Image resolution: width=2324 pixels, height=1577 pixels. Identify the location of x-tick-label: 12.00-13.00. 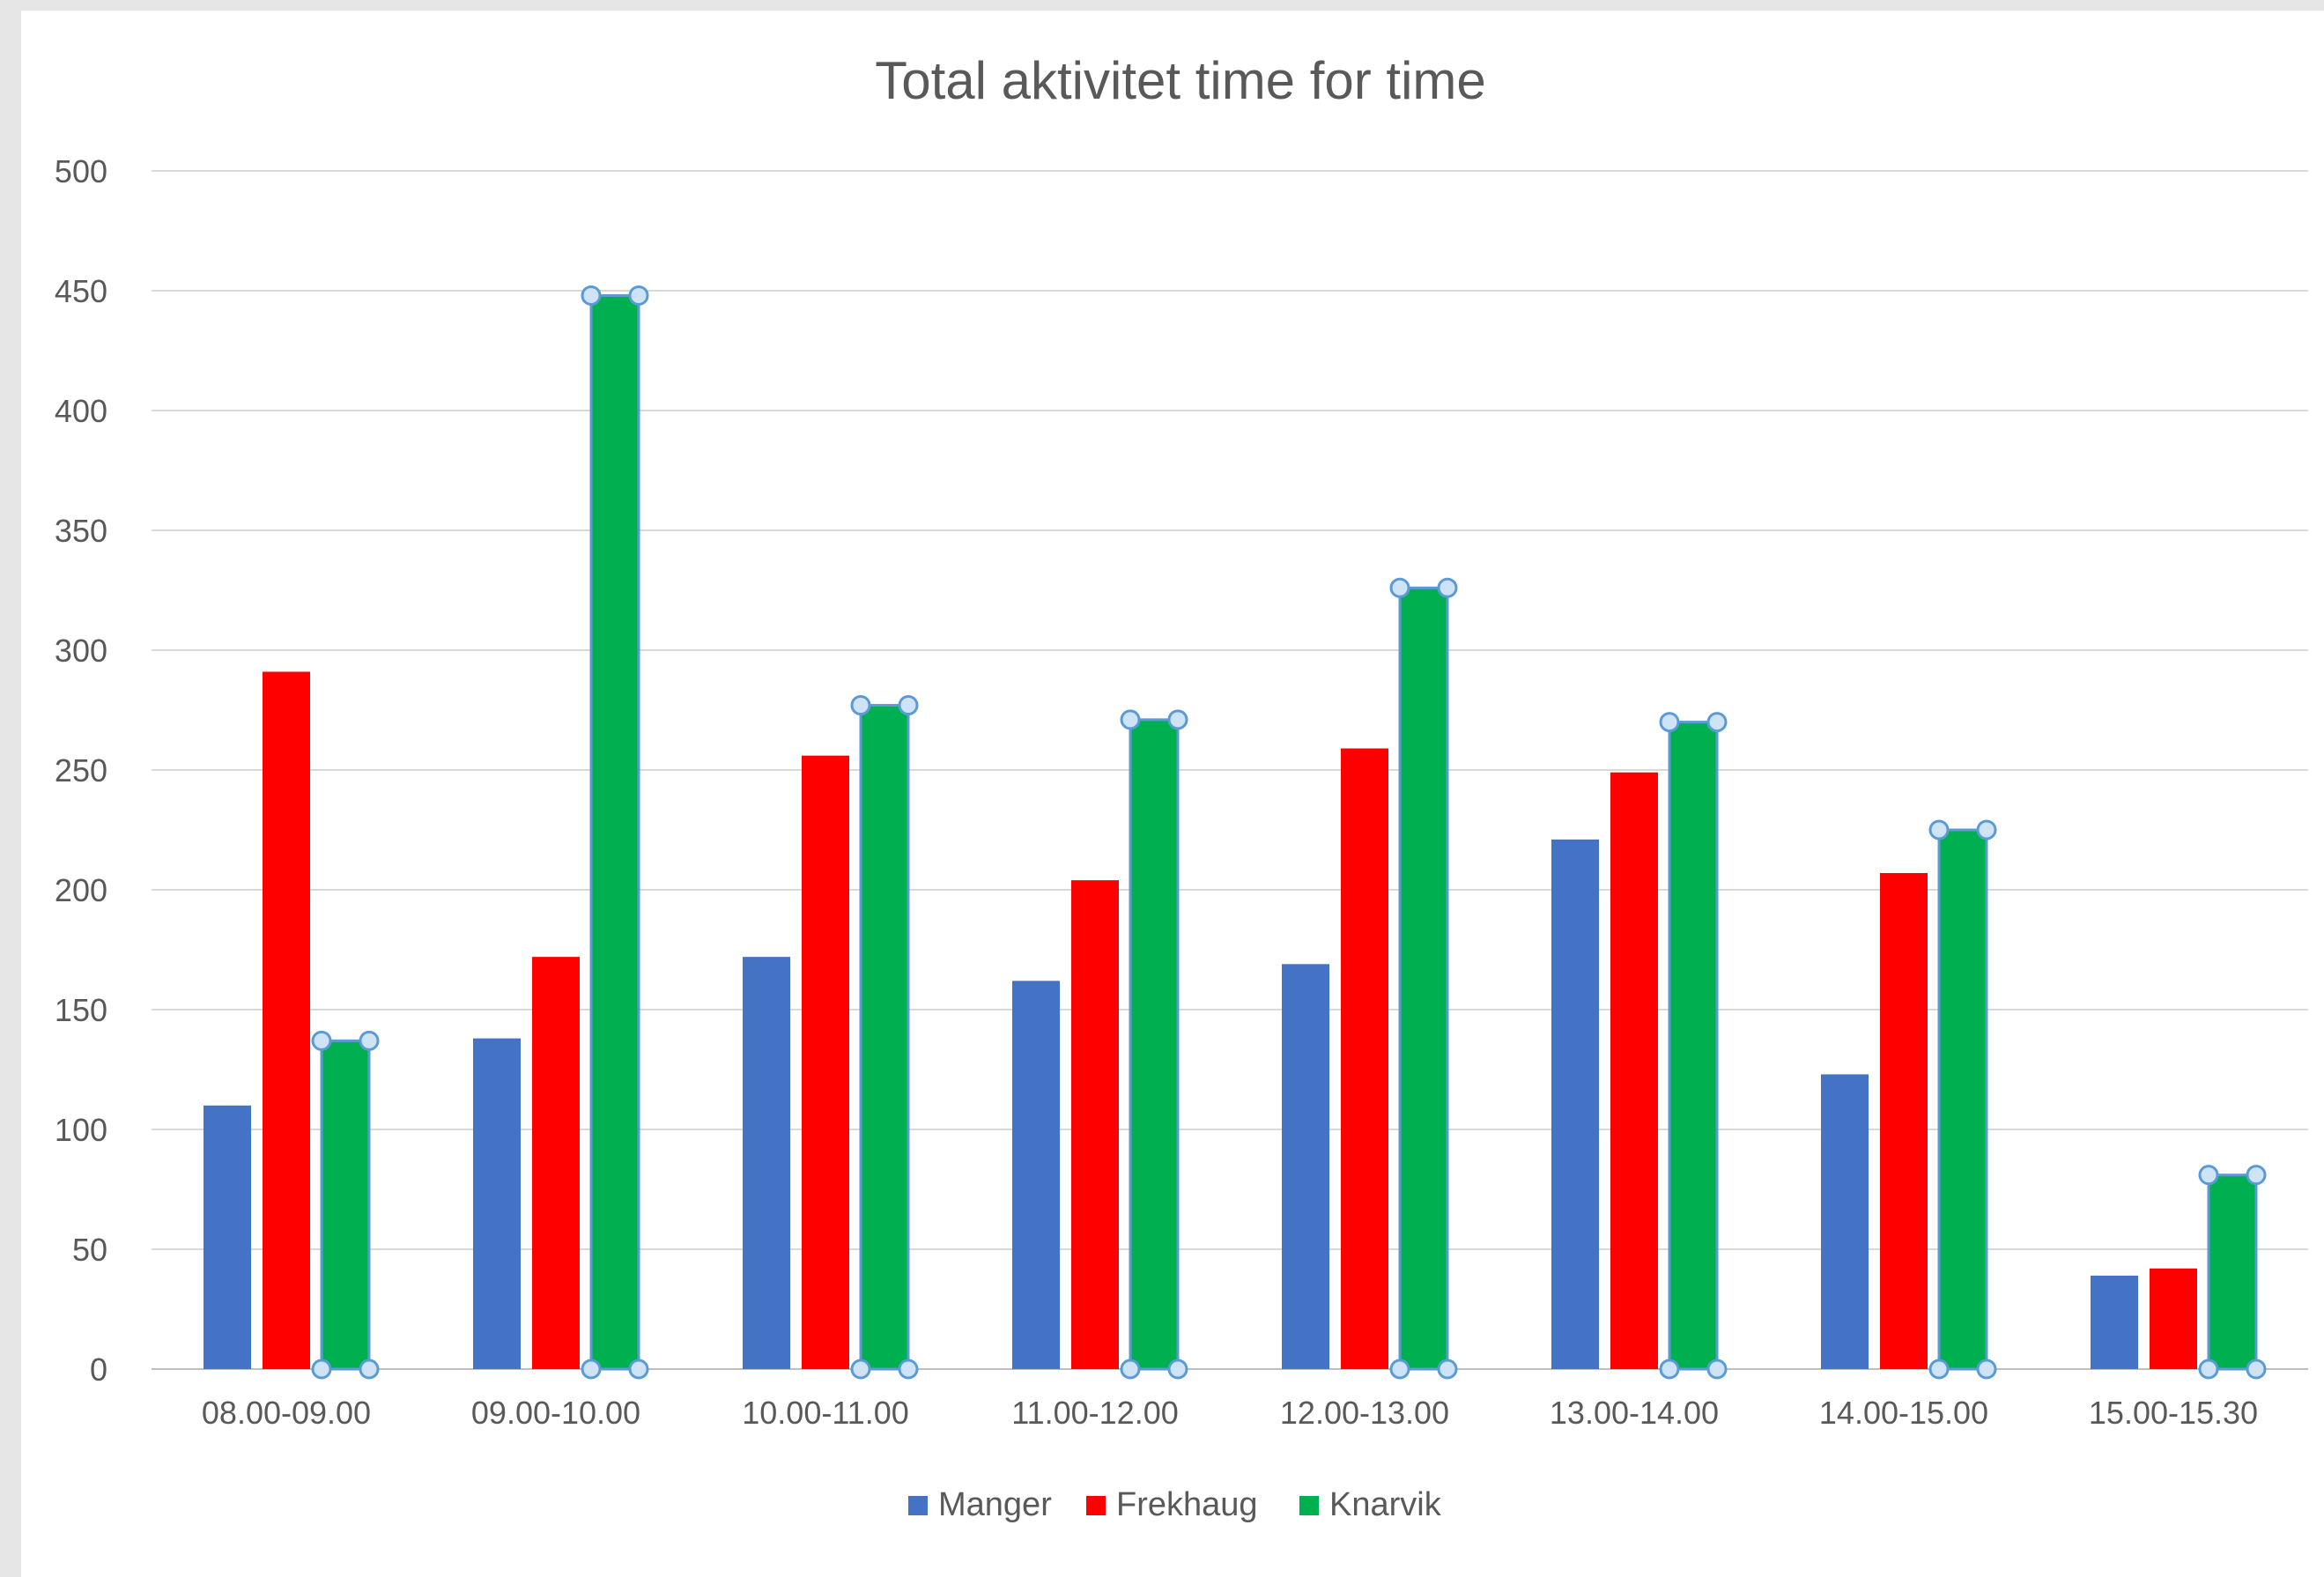
(1364, 1413).